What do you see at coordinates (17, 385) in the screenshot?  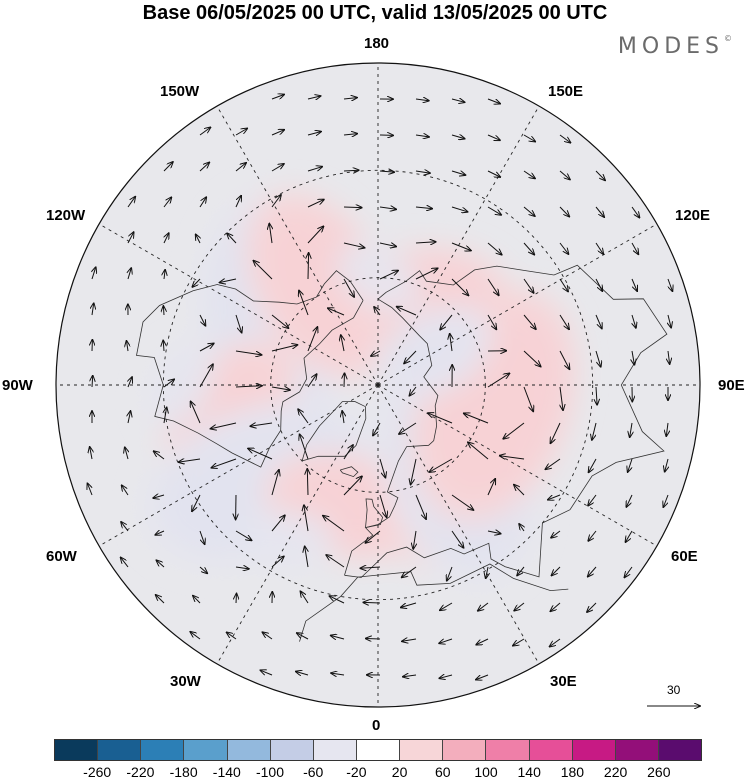 I see `lon-label-90w: 90W` at bounding box center [17, 385].